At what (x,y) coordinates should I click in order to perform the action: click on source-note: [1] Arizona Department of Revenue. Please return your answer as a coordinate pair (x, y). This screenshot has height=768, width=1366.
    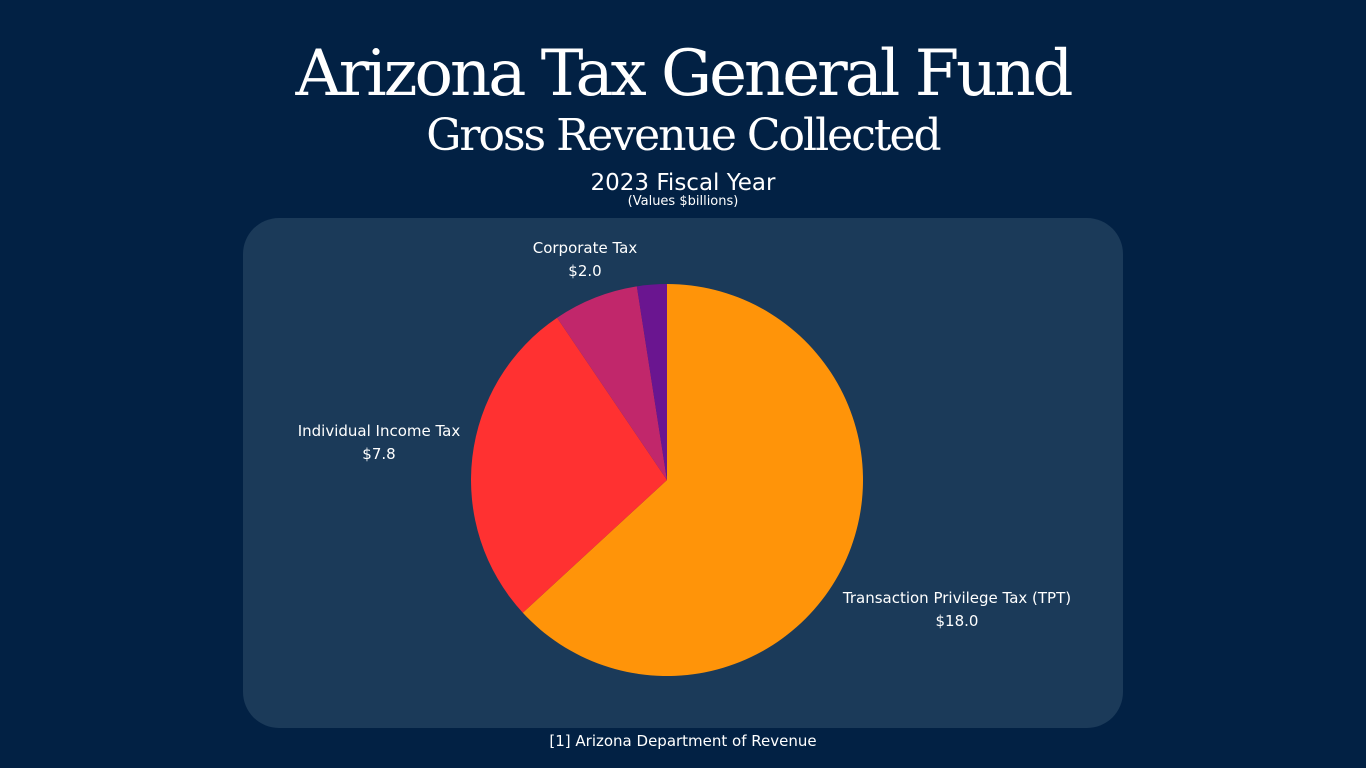
    Looking at the image, I should click on (683, 741).